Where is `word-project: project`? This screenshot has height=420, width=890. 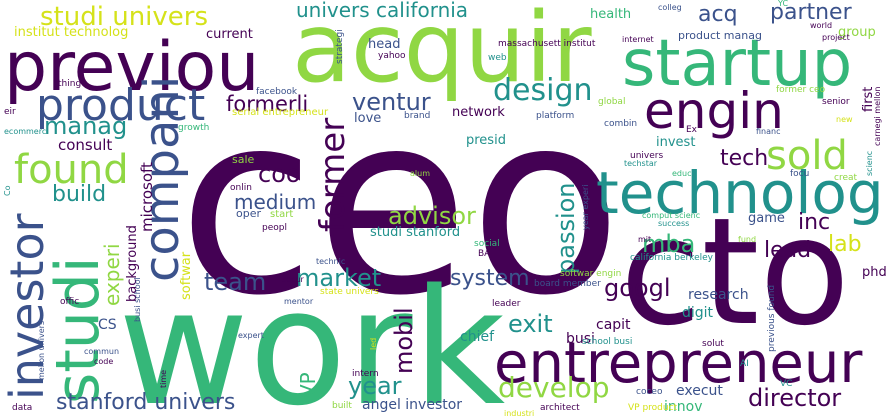 word-project: project is located at coordinates (836, 37).